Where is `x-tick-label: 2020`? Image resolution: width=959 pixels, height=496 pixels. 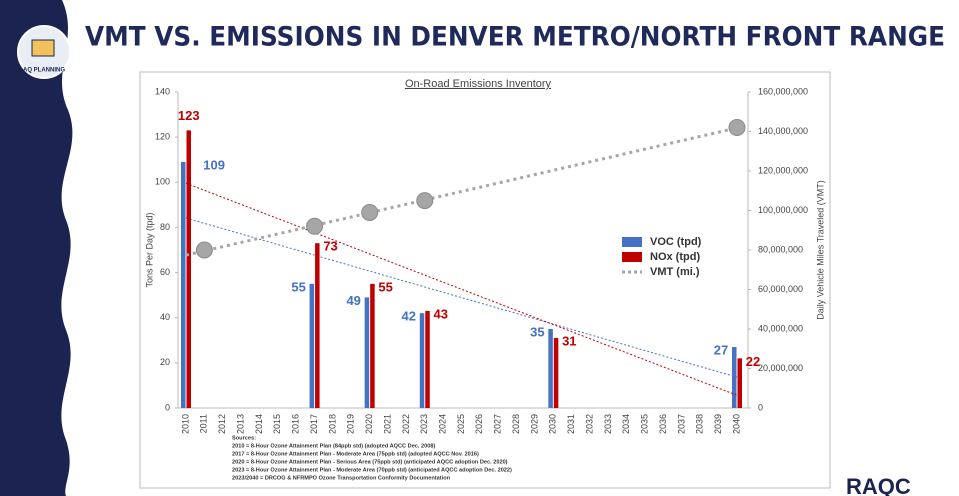 x-tick-label: 2020 is located at coordinates (369, 424).